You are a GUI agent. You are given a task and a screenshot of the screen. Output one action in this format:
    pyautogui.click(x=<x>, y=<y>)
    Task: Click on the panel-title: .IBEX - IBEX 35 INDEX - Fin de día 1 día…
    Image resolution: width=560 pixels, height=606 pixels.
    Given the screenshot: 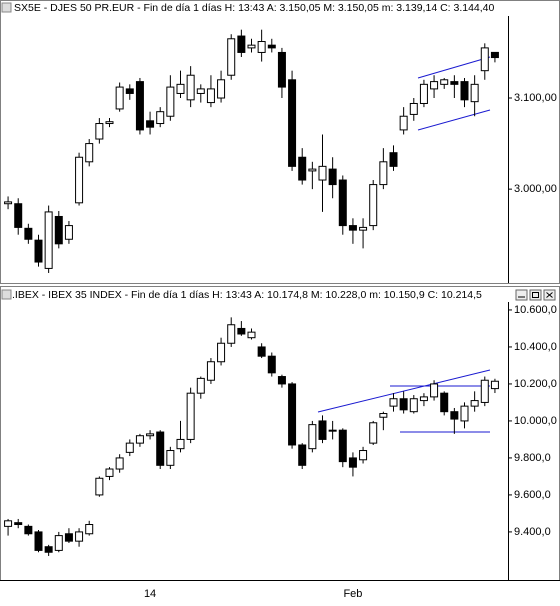 What is the action you would take?
    pyautogui.click(x=247, y=295)
    